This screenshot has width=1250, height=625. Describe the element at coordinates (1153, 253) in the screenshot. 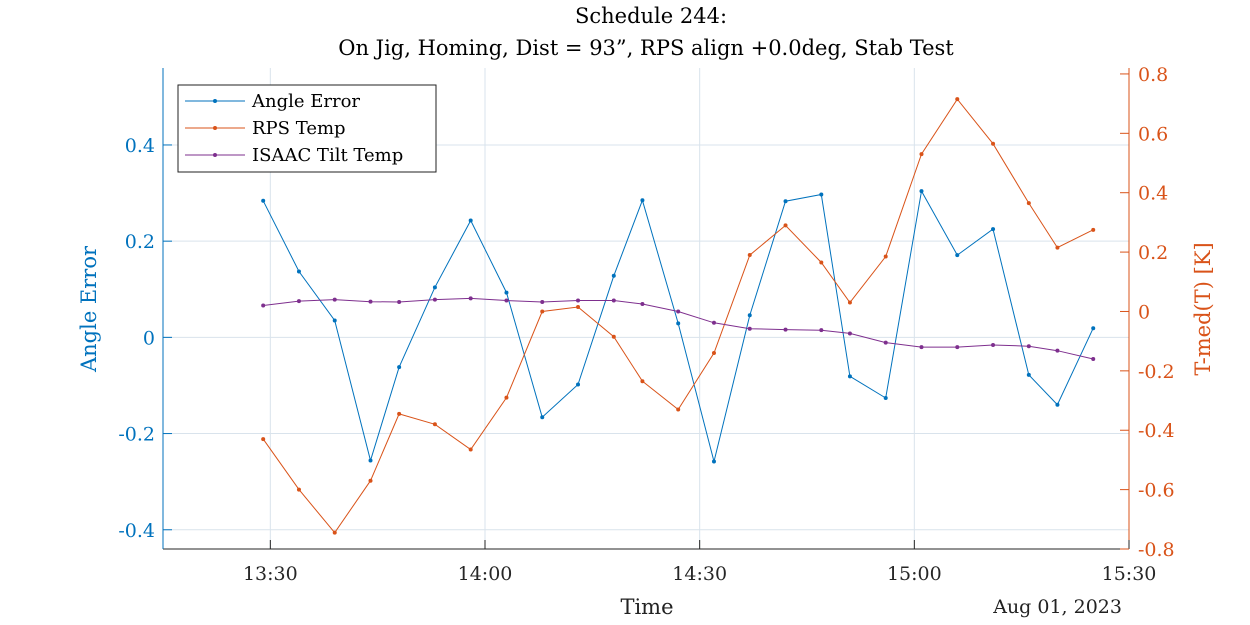

I see `y-right-tick-label: 0.2` at that location.